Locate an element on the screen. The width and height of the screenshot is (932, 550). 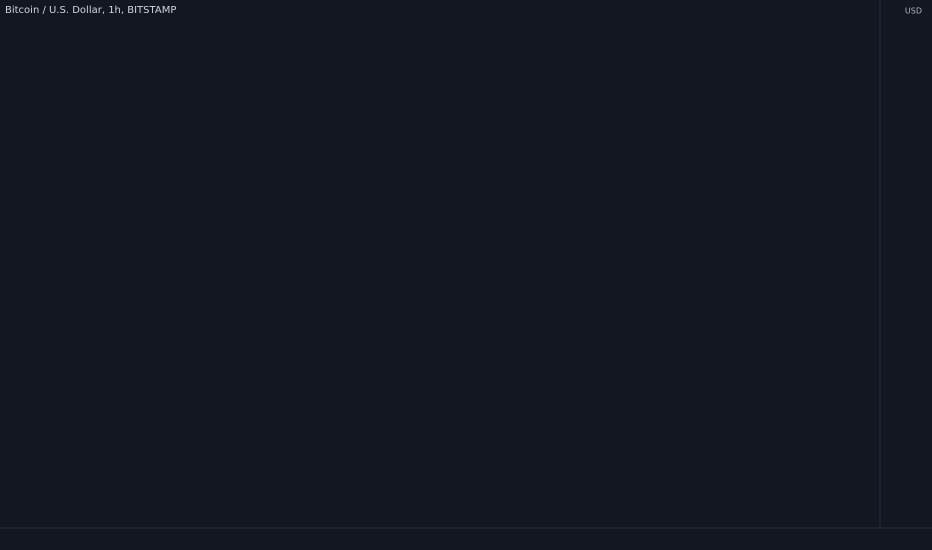
chart-title: Bitcoin / U.S. Dollar, 1h, BITSTAMP is located at coordinates (90, 10).